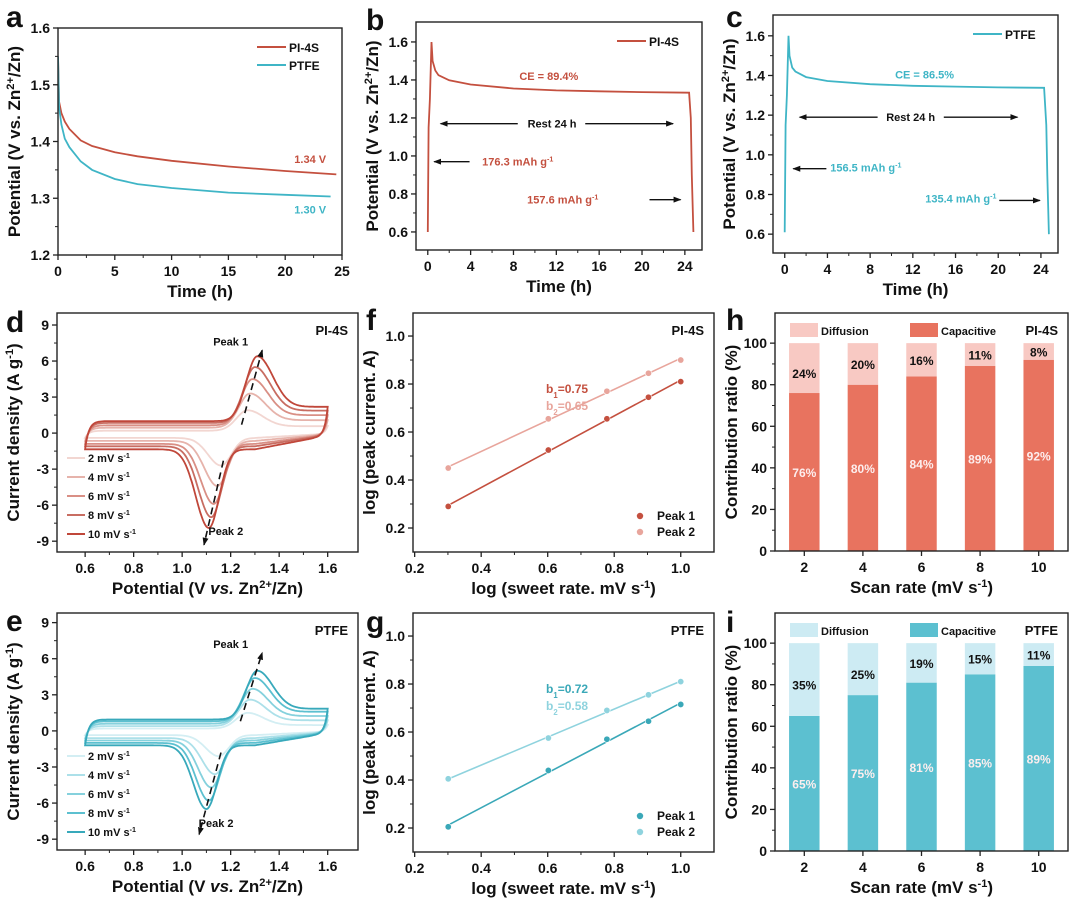  What do you see at coordinates (734, 17) in the screenshot?
I see `panel-letter: c` at bounding box center [734, 17].